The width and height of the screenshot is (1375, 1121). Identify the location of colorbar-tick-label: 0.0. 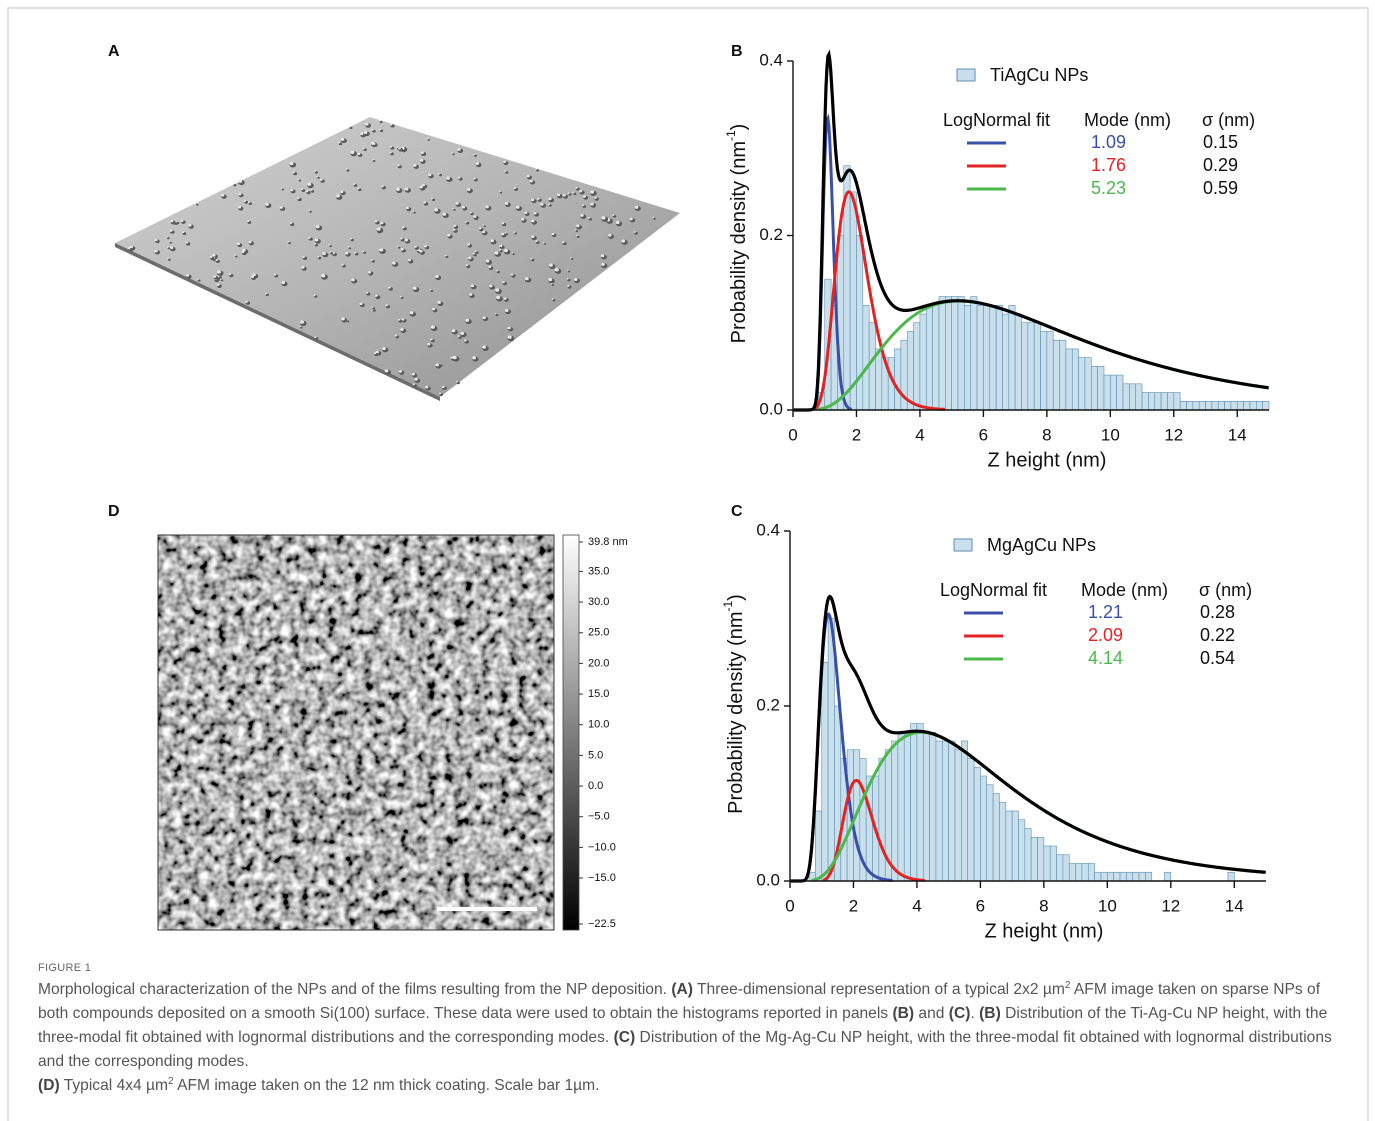
(595, 786).